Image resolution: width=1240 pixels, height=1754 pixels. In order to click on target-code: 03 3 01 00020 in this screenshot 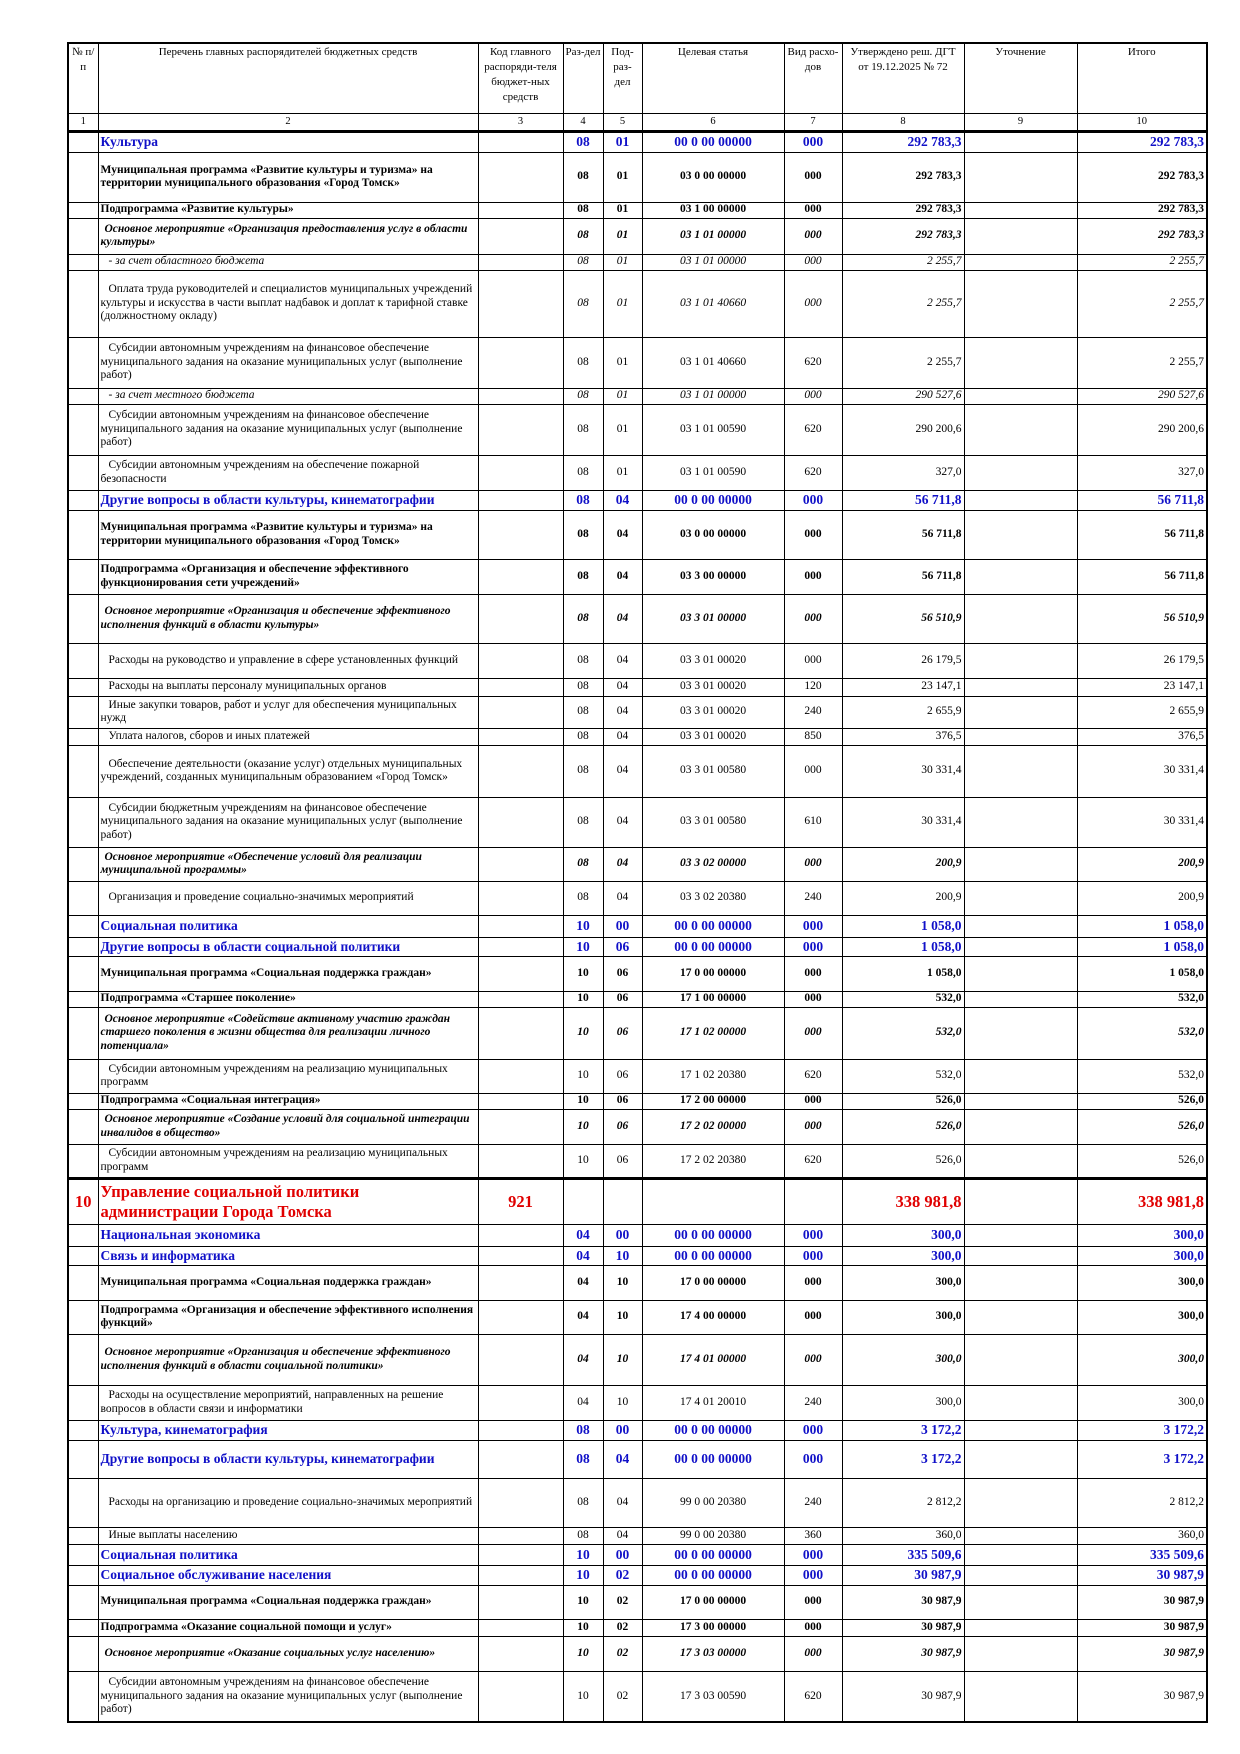, I will do `click(713, 660)`.